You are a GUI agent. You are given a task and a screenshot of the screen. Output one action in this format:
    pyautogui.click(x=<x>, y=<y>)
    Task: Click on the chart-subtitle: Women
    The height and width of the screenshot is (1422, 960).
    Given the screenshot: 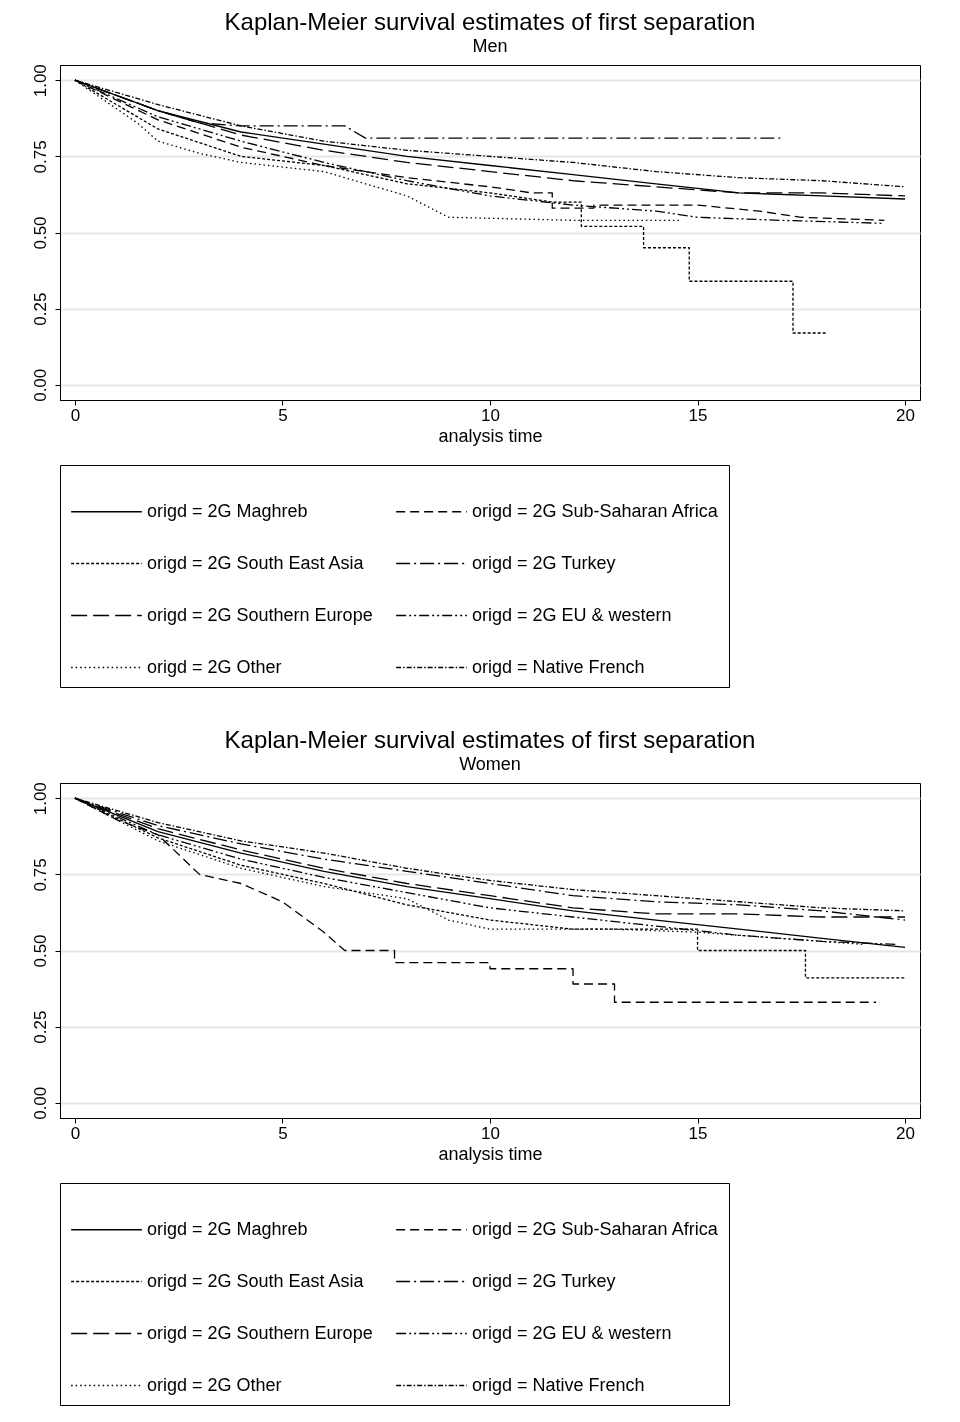 What is the action you would take?
    pyautogui.click(x=490, y=763)
    